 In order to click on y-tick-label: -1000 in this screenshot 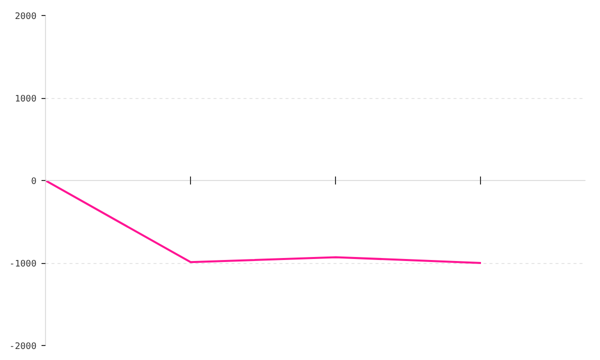, I will do `click(22, 265)`.